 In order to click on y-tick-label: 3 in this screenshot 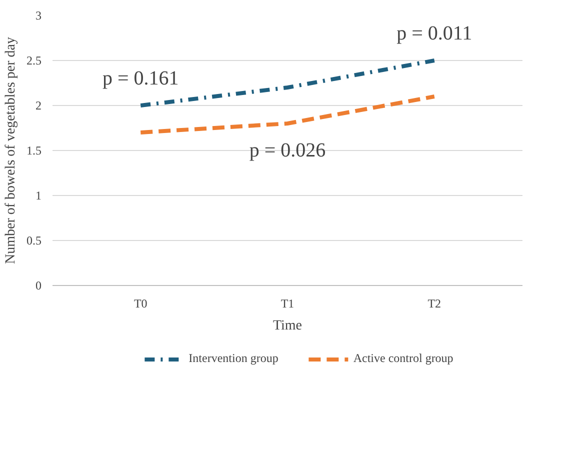, I will do `click(39, 15)`.